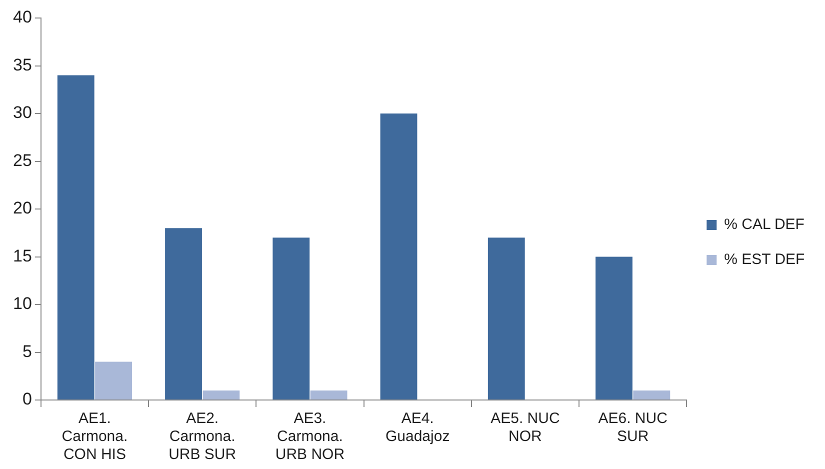  What do you see at coordinates (22, 64) in the screenshot?
I see `y-tick-label: 35` at bounding box center [22, 64].